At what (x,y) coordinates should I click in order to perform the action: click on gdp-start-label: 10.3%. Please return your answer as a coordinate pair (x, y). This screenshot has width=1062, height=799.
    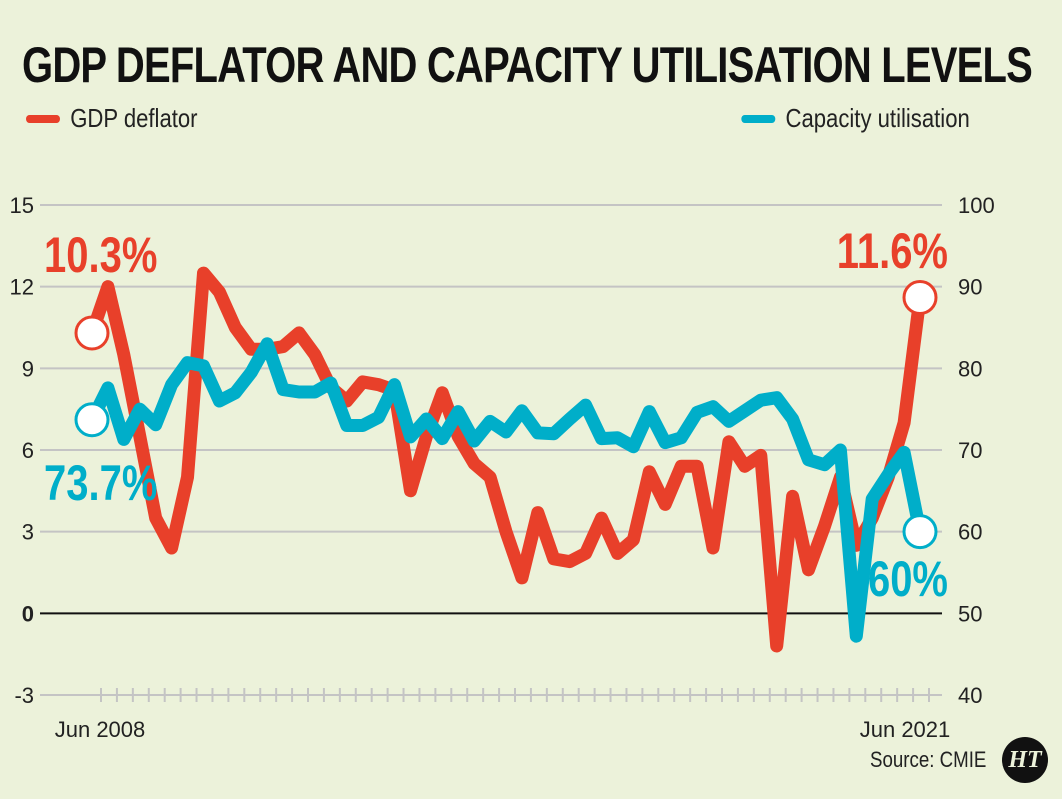
    Looking at the image, I should click on (100, 255).